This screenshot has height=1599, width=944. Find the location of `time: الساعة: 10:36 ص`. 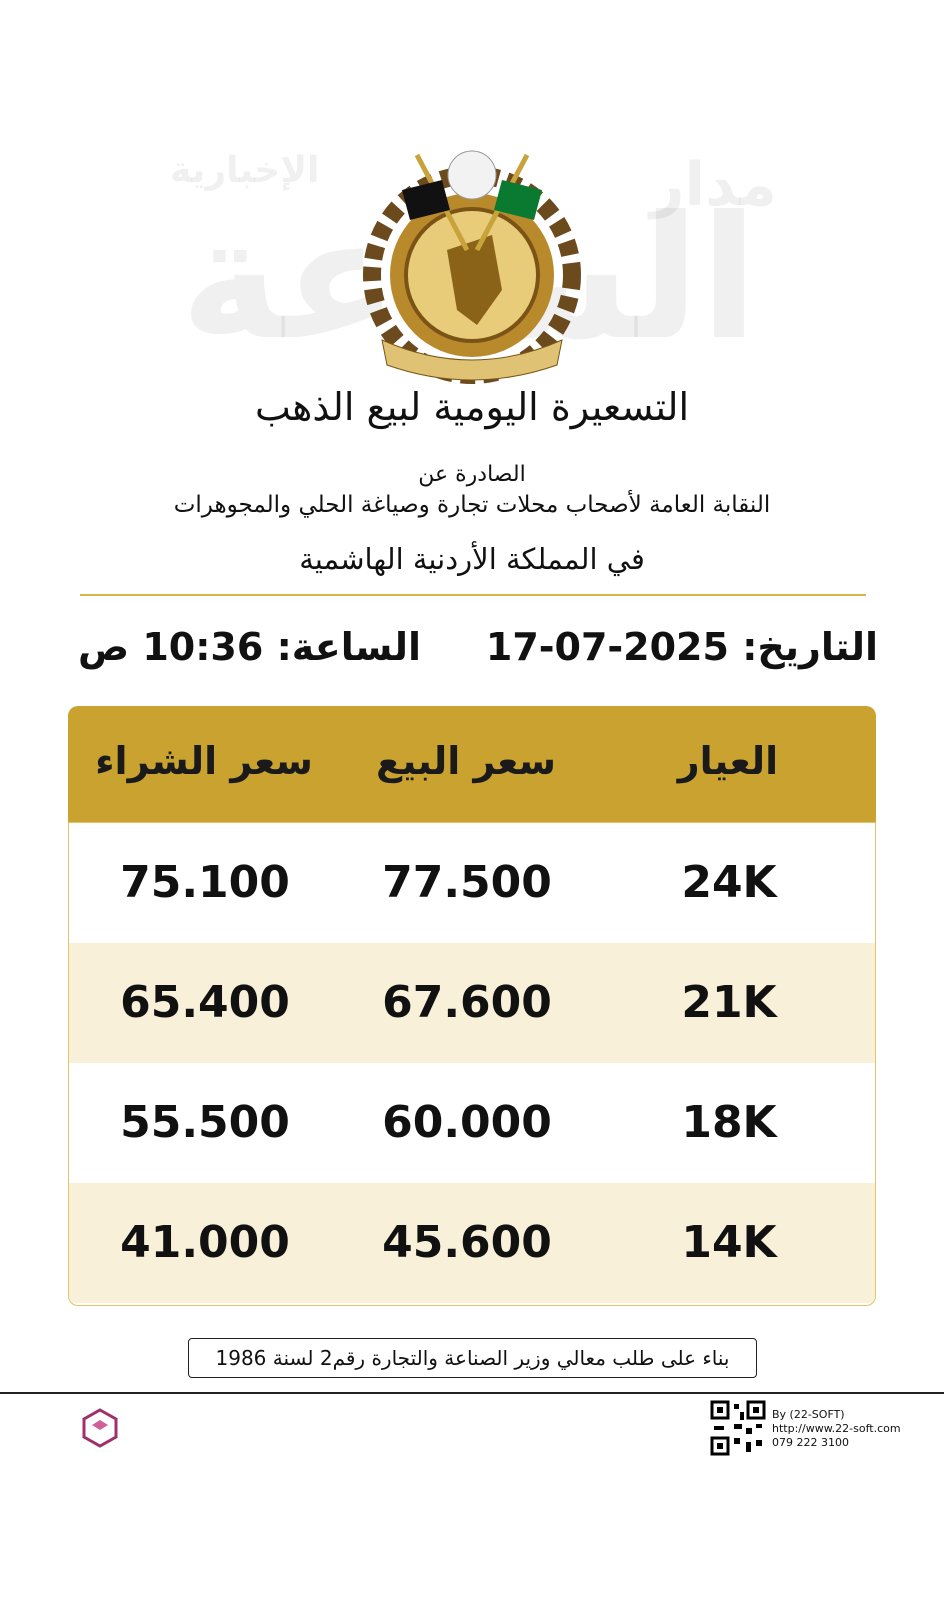

time: الساعة: 10:36 ص is located at coordinates (249, 647).